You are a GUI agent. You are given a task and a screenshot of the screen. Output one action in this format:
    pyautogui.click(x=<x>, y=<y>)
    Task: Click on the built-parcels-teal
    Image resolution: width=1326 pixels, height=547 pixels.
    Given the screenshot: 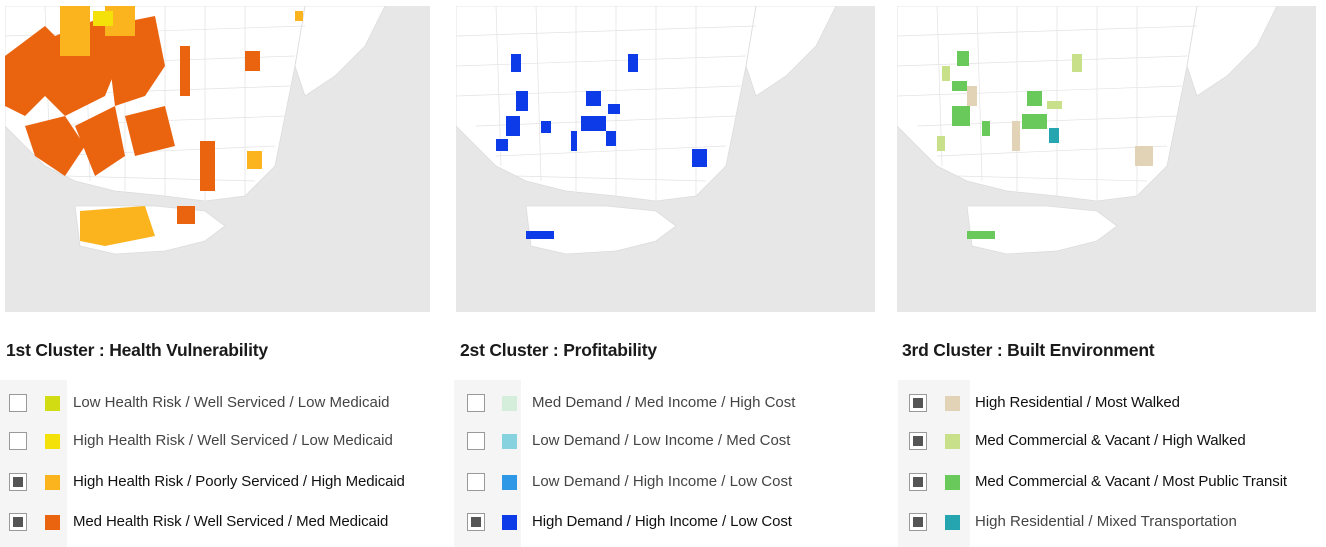 What is the action you would take?
    pyautogui.click(x=1054, y=135)
    